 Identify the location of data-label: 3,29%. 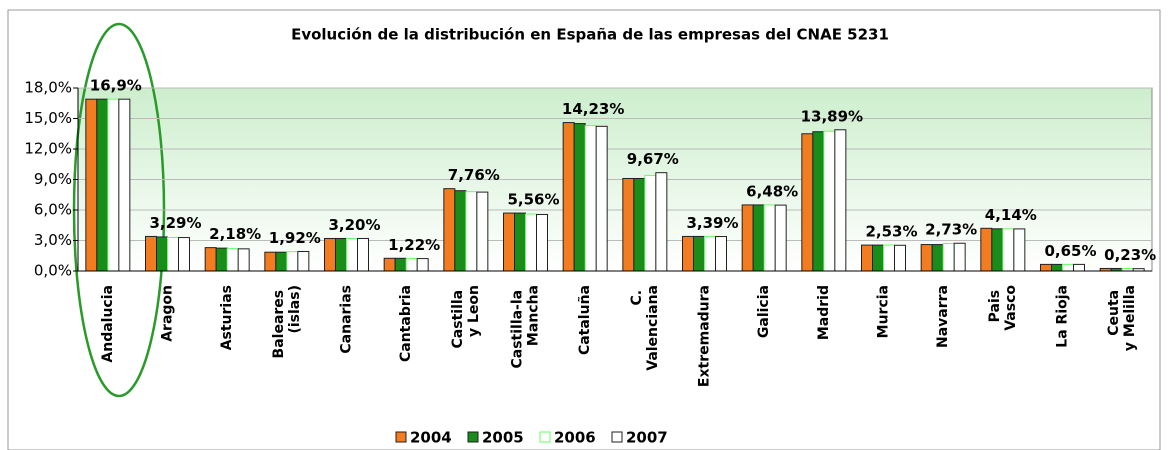
(175, 223).